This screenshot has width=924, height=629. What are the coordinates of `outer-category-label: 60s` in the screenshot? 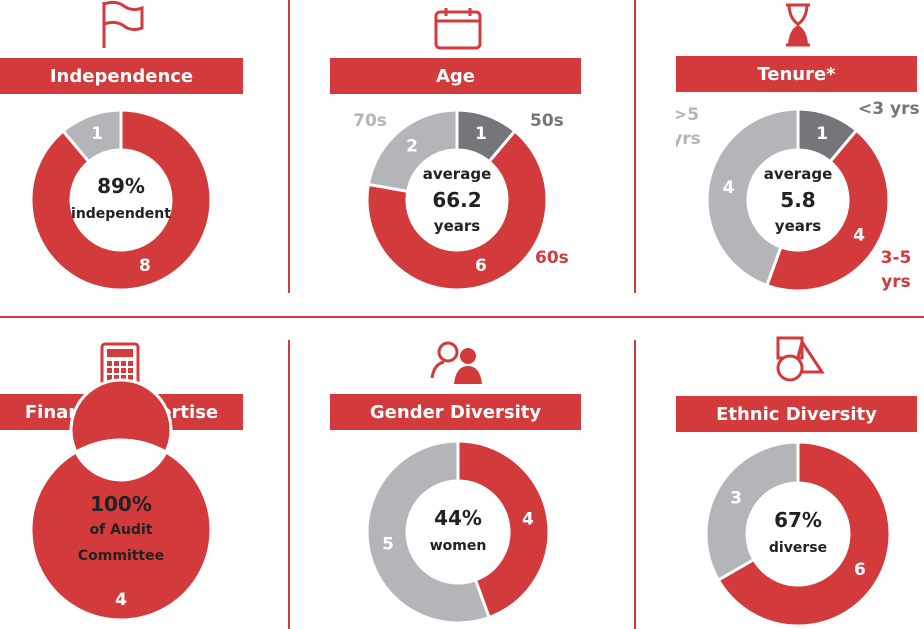 It's located at (552, 258).